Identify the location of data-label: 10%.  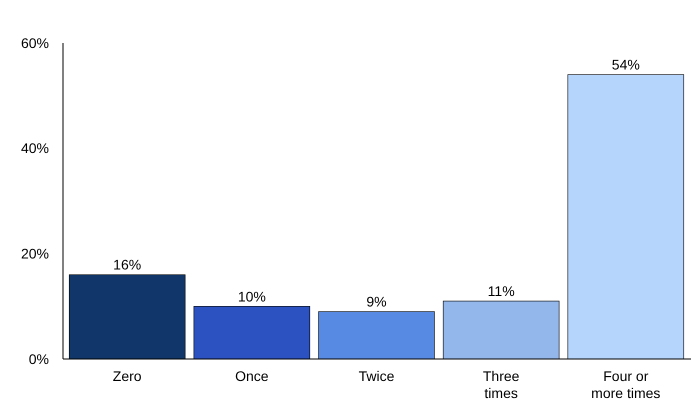
(252, 296).